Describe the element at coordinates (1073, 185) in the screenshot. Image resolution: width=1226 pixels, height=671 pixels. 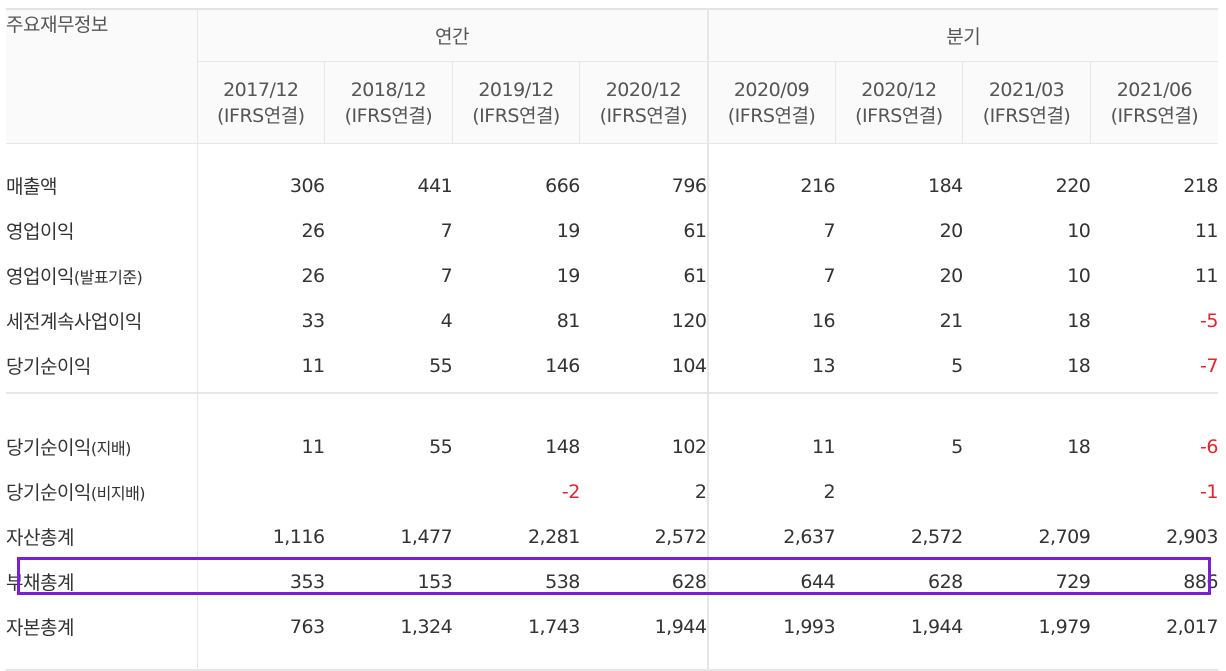
I see `value-cell: 220` at that location.